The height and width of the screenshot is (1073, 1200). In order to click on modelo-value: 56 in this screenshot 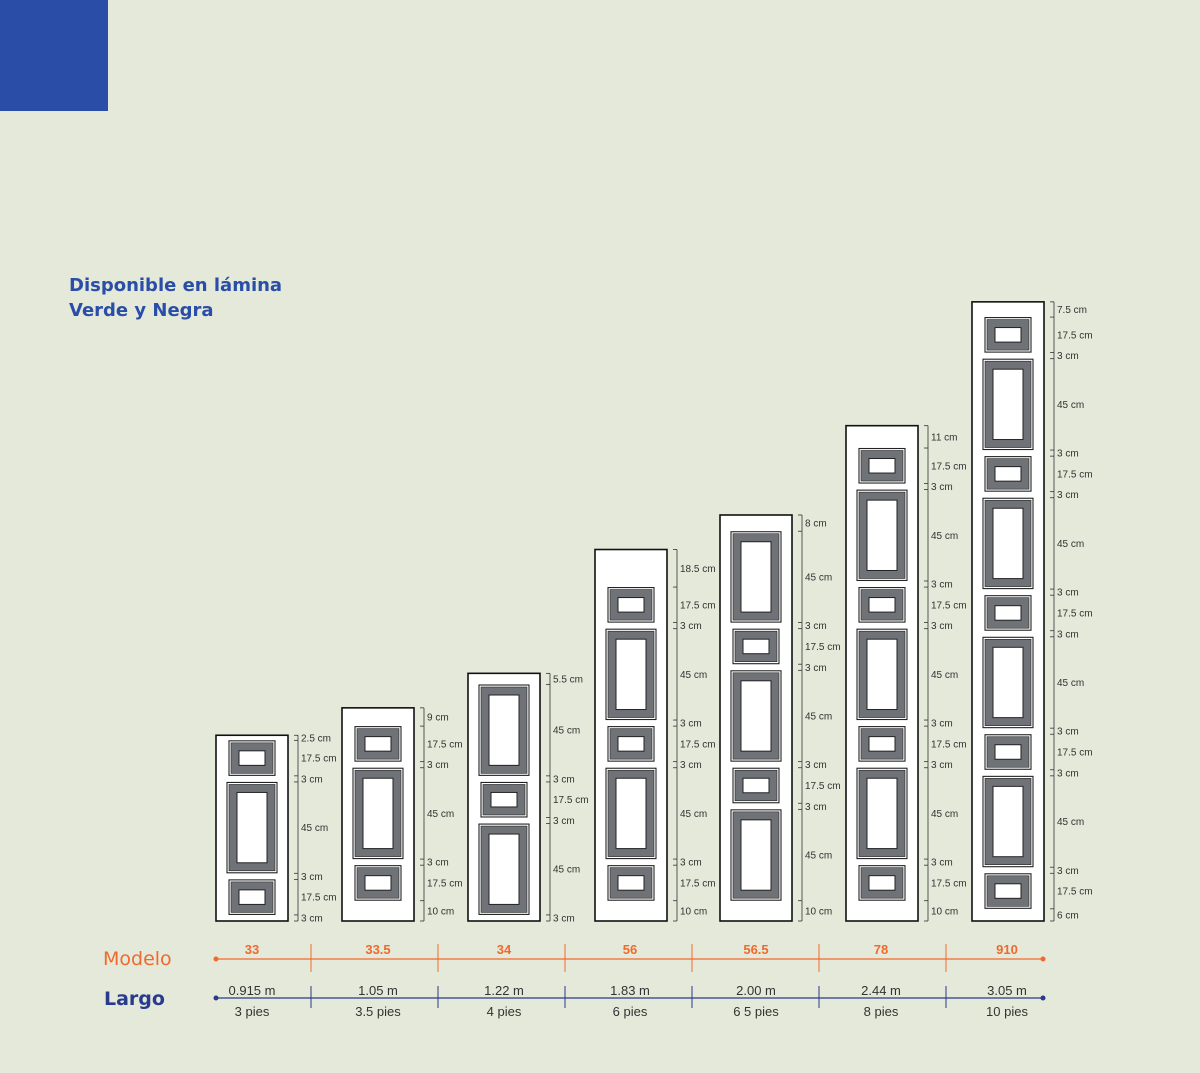, I will do `click(630, 949)`.